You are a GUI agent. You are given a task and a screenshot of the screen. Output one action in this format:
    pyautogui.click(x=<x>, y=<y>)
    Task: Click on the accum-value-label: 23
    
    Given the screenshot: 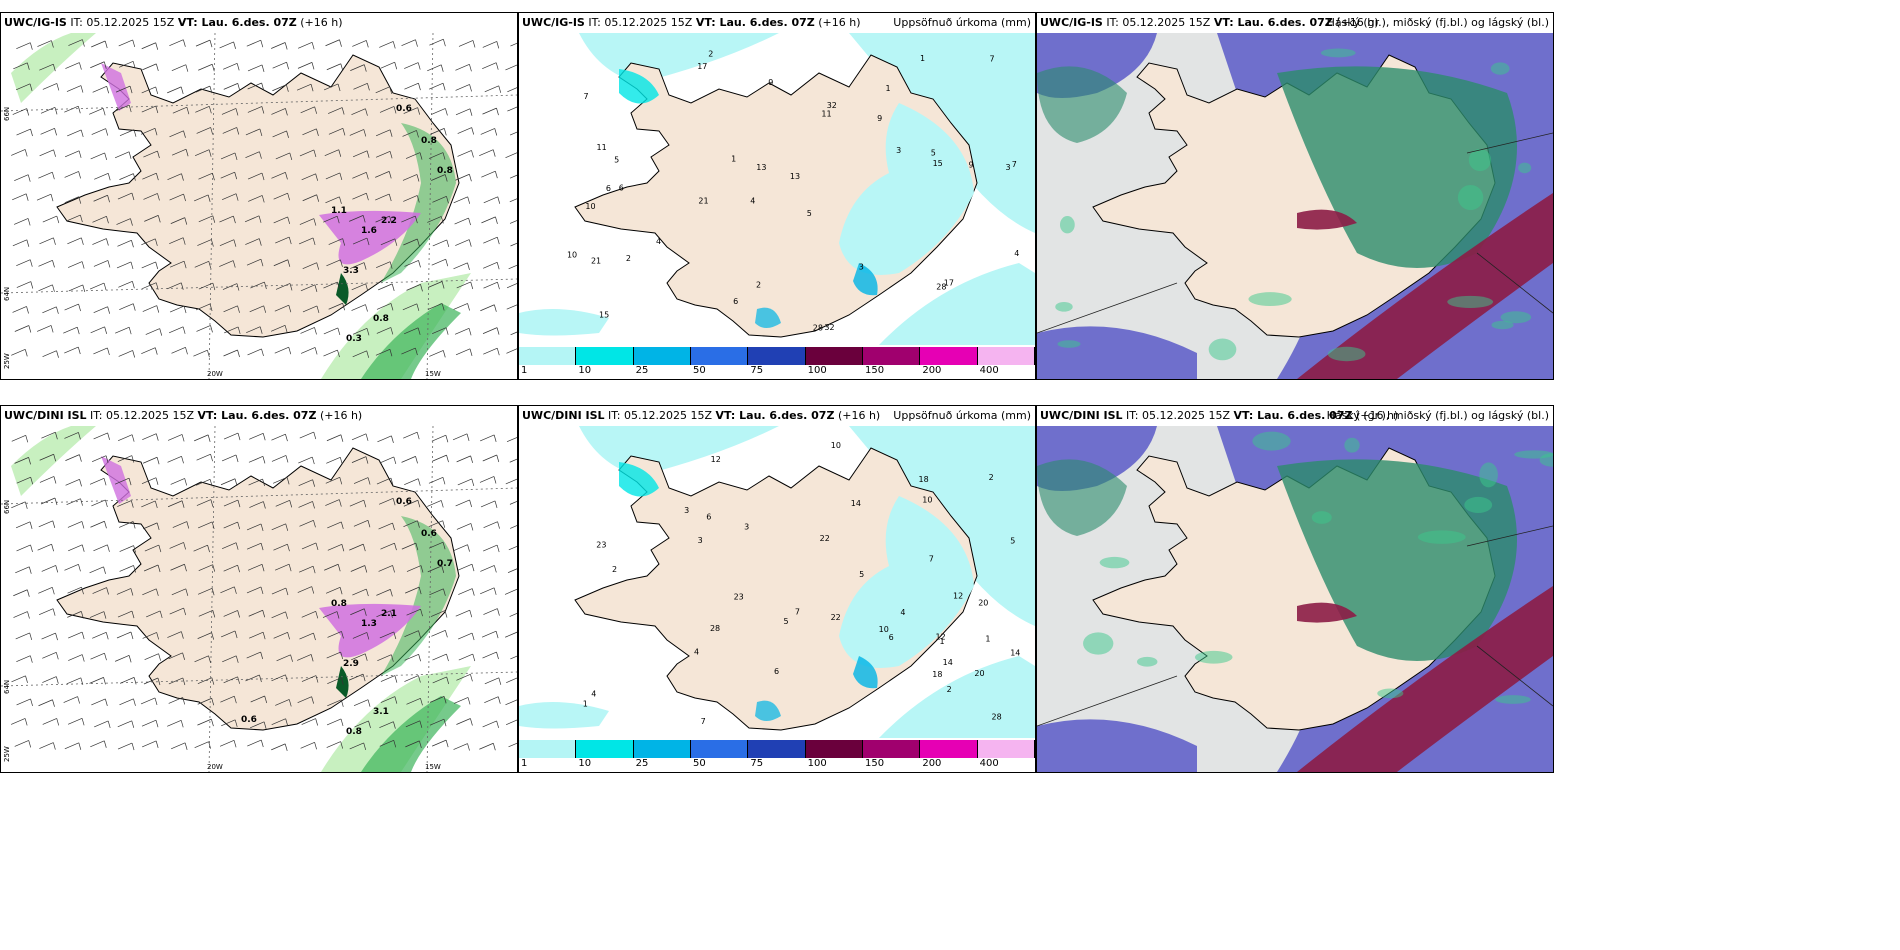 What is the action you would take?
    pyautogui.click(x=739, y=597)
    